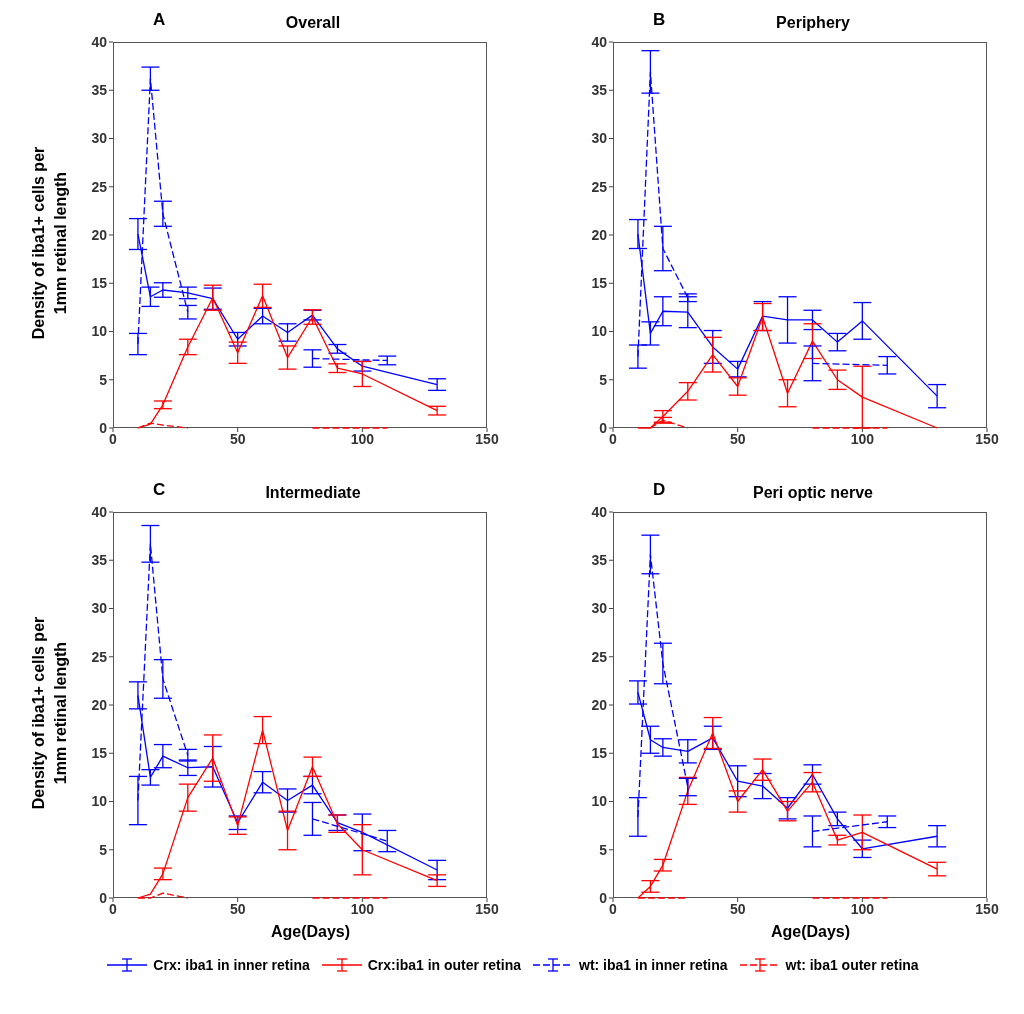  I want to click on legend-label: Crx: iba1 in inner retina, so click(231, 965).